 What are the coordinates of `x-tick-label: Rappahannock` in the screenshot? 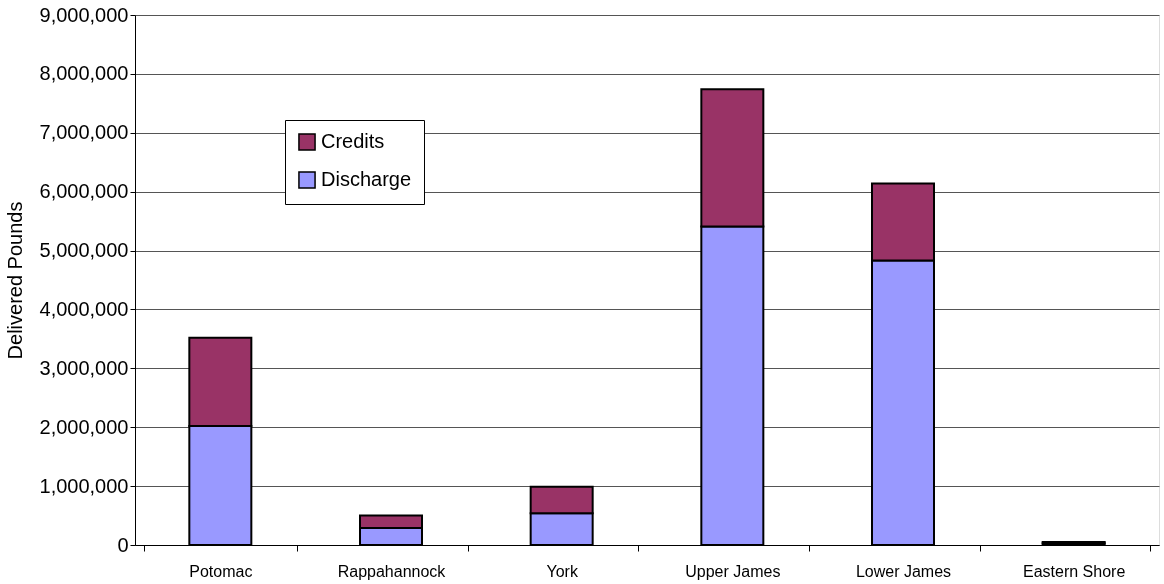 It's located at (392, 571).